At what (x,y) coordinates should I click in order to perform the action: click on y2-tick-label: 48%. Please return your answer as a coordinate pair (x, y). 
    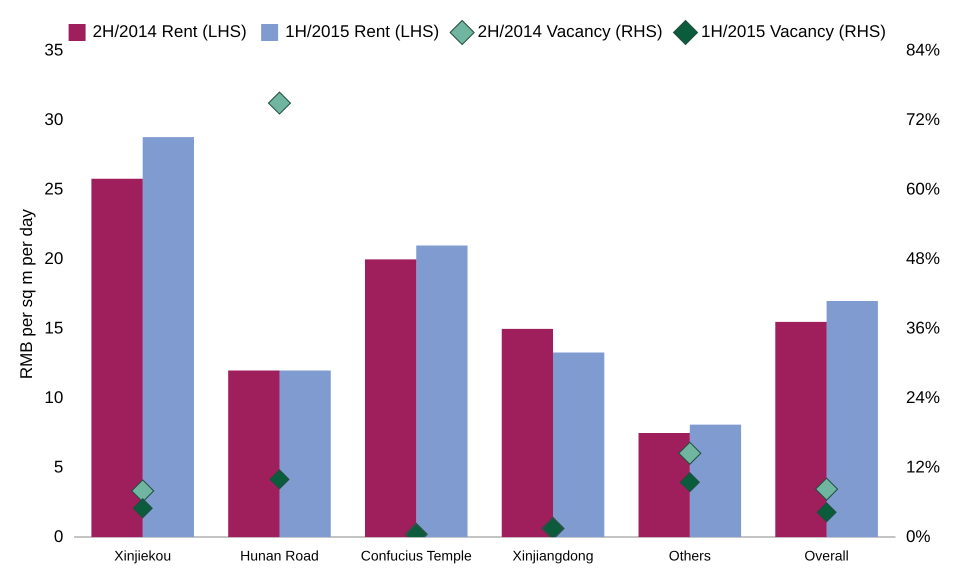
    Looking at the image, I should click on (923, 258).